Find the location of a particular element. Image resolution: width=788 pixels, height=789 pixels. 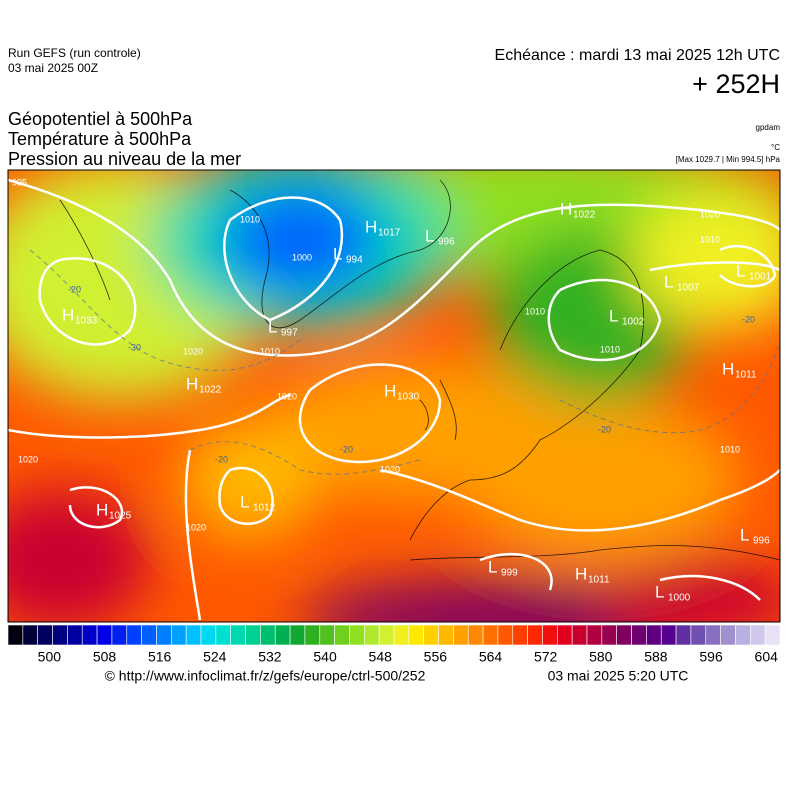

colorbar-tick-label: 540 is located at coordinates (325, 657).